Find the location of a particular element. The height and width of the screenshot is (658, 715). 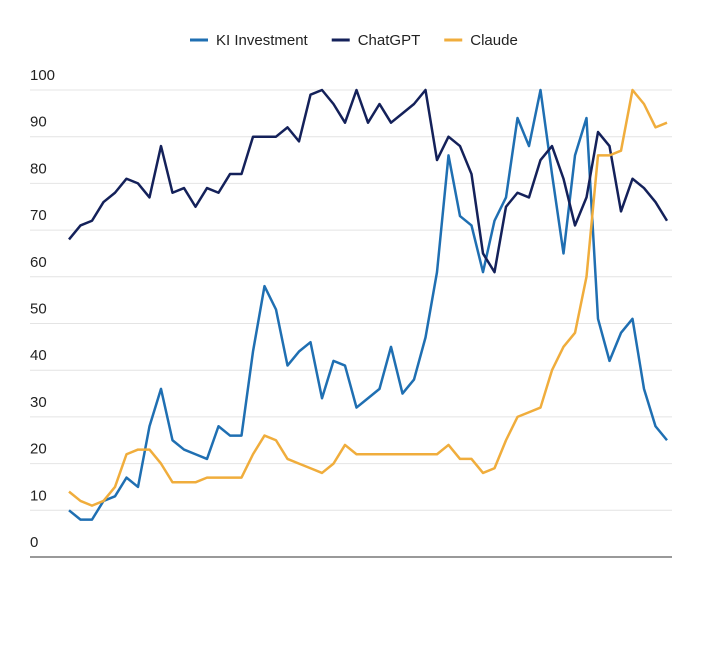

y-tick-label: 50 is located at coordinates (38, 309).